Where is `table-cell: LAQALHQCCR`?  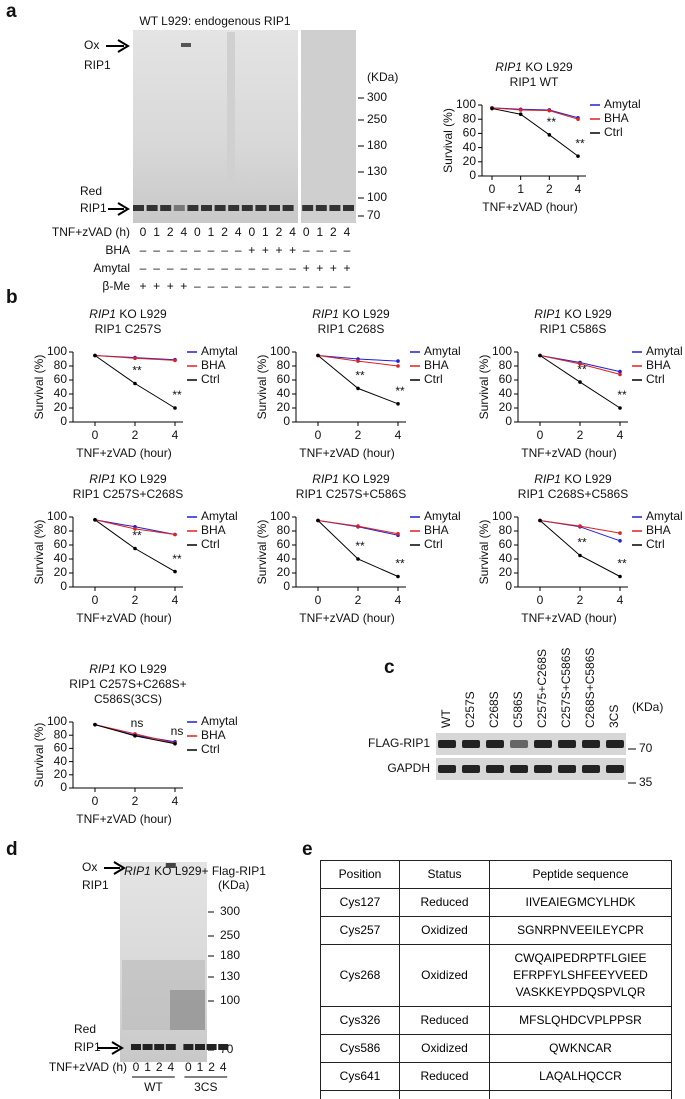
table-cell: LAQALHQCCR is located at coordinates (580, 1076).